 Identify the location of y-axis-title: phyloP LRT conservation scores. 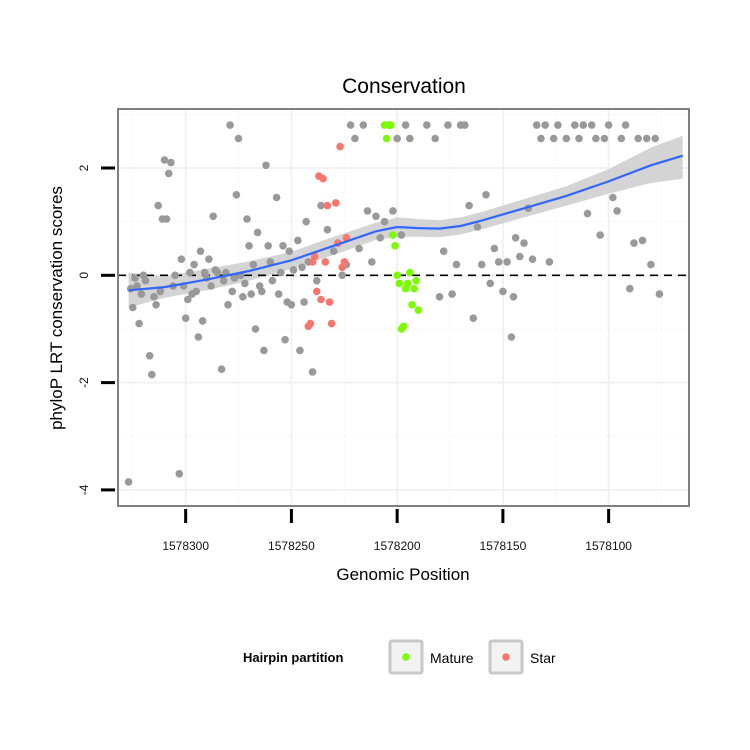
(56, 308).